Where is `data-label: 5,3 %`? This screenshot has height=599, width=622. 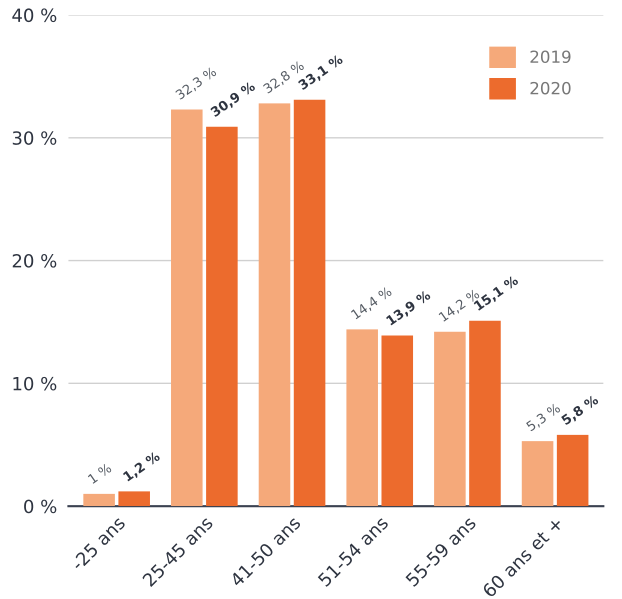 data-label: 5,3 % is located at coordinates (544, 417).